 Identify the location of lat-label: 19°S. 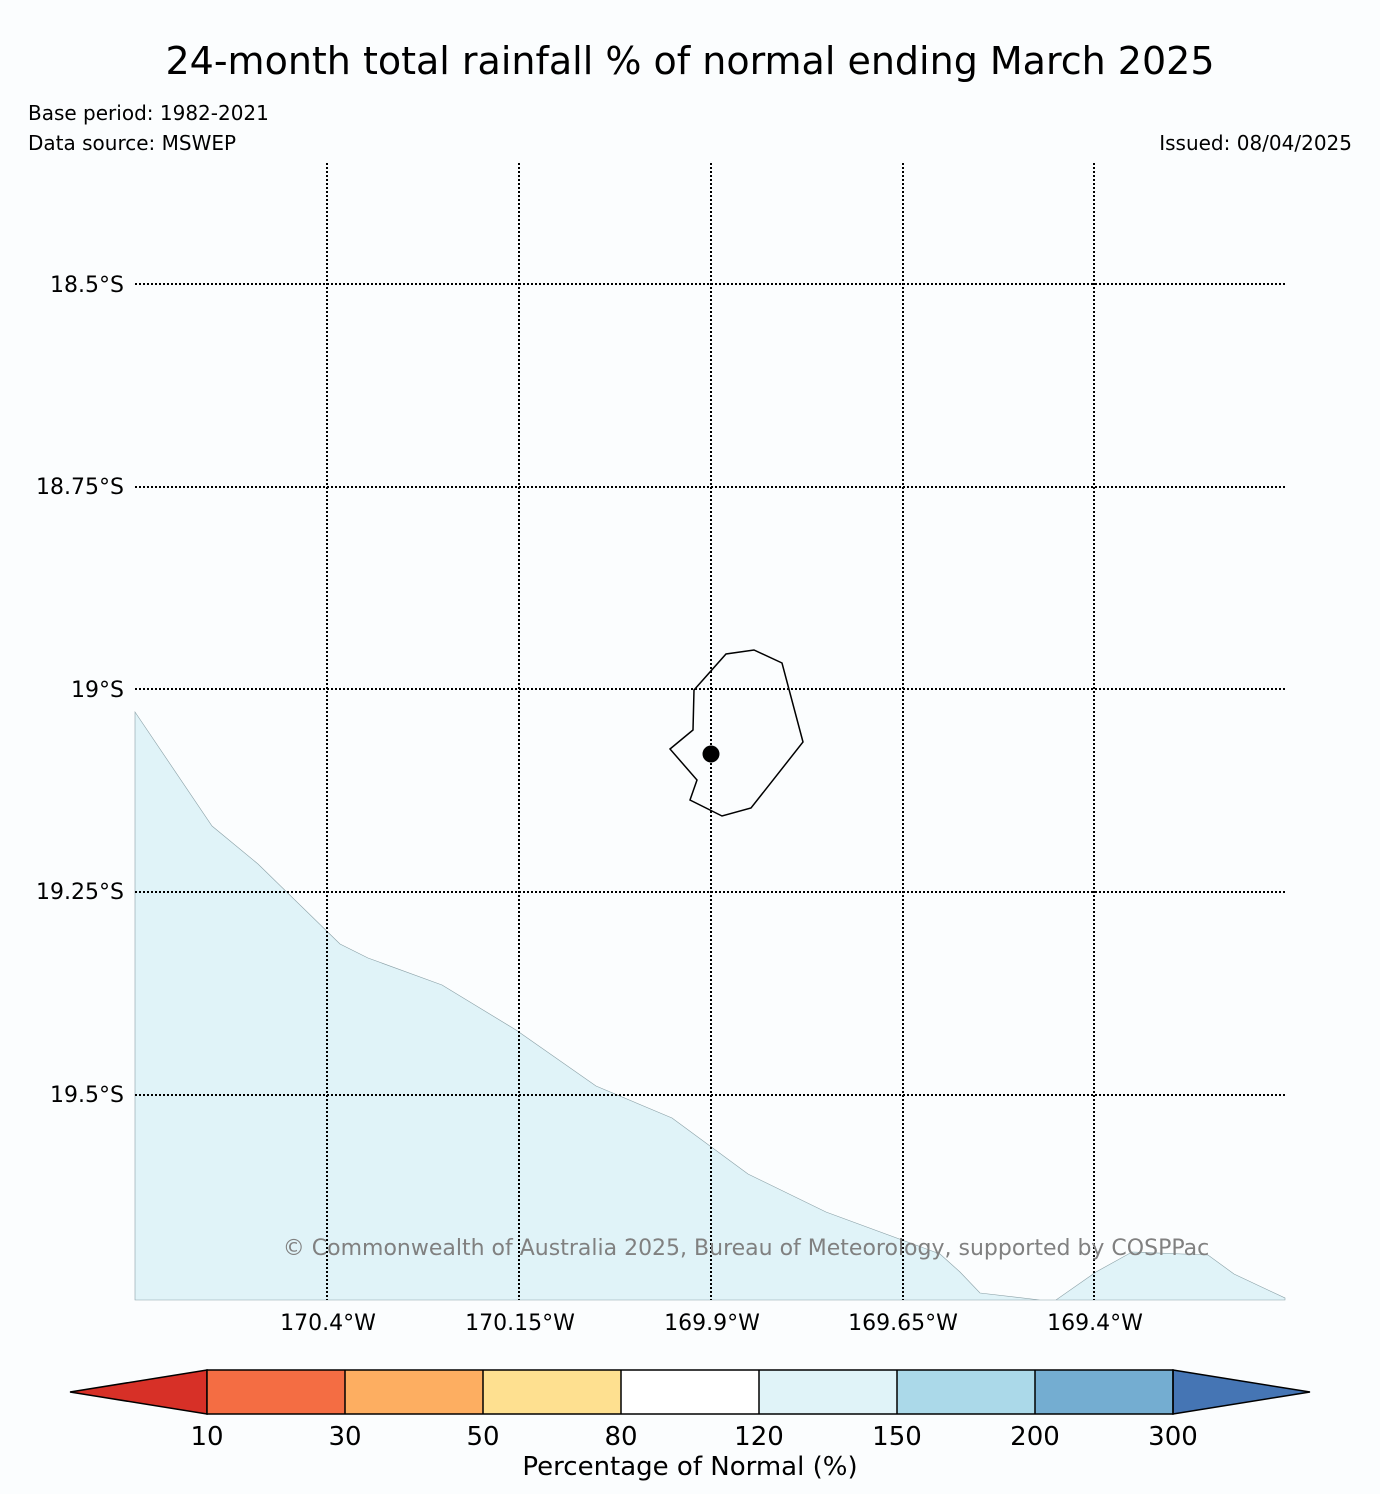
(97, 690).